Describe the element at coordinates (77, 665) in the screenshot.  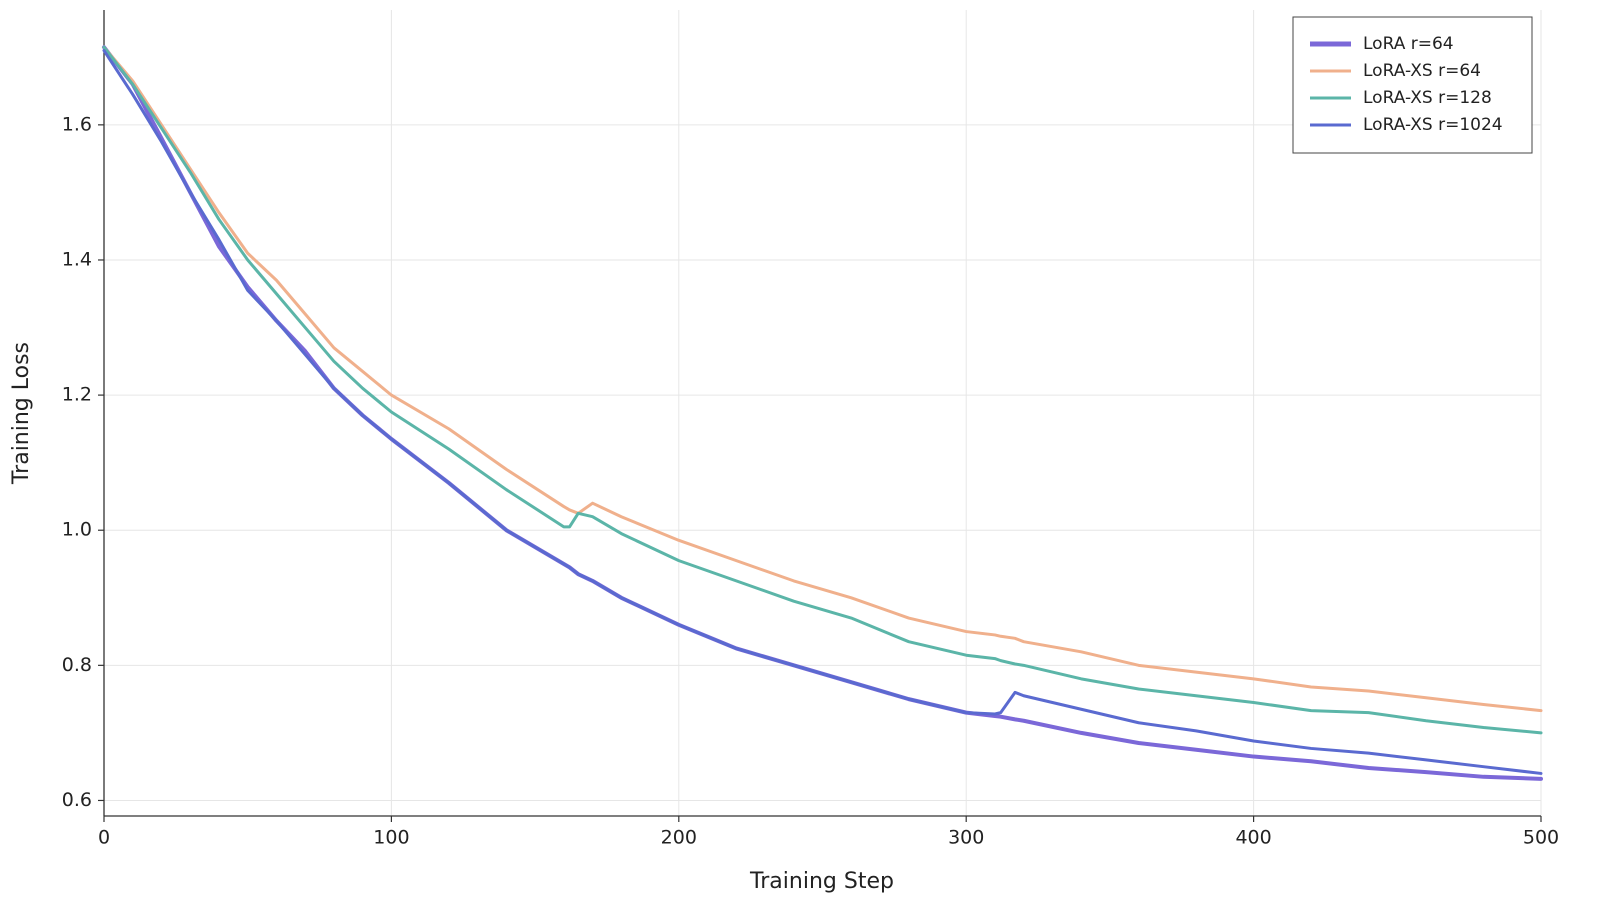
I see `y-tick-label: 0.8` at that location.